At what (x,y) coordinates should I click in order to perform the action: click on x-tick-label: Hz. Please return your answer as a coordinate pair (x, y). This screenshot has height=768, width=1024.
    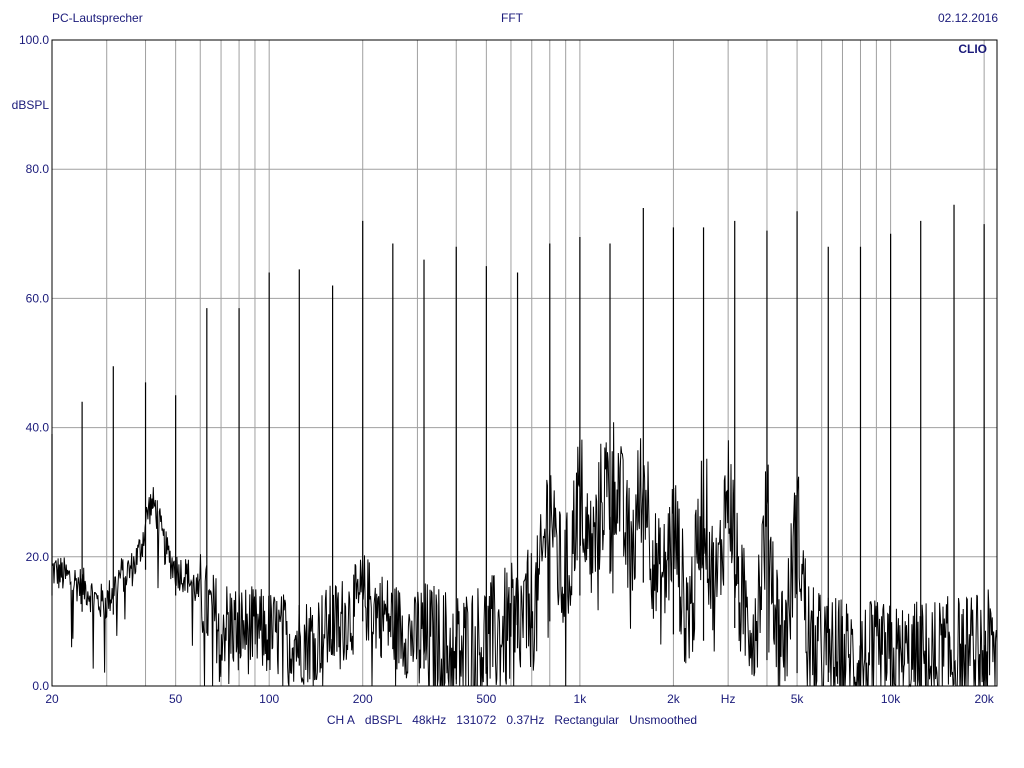
    Looking at the image, I should click on (728, 699).